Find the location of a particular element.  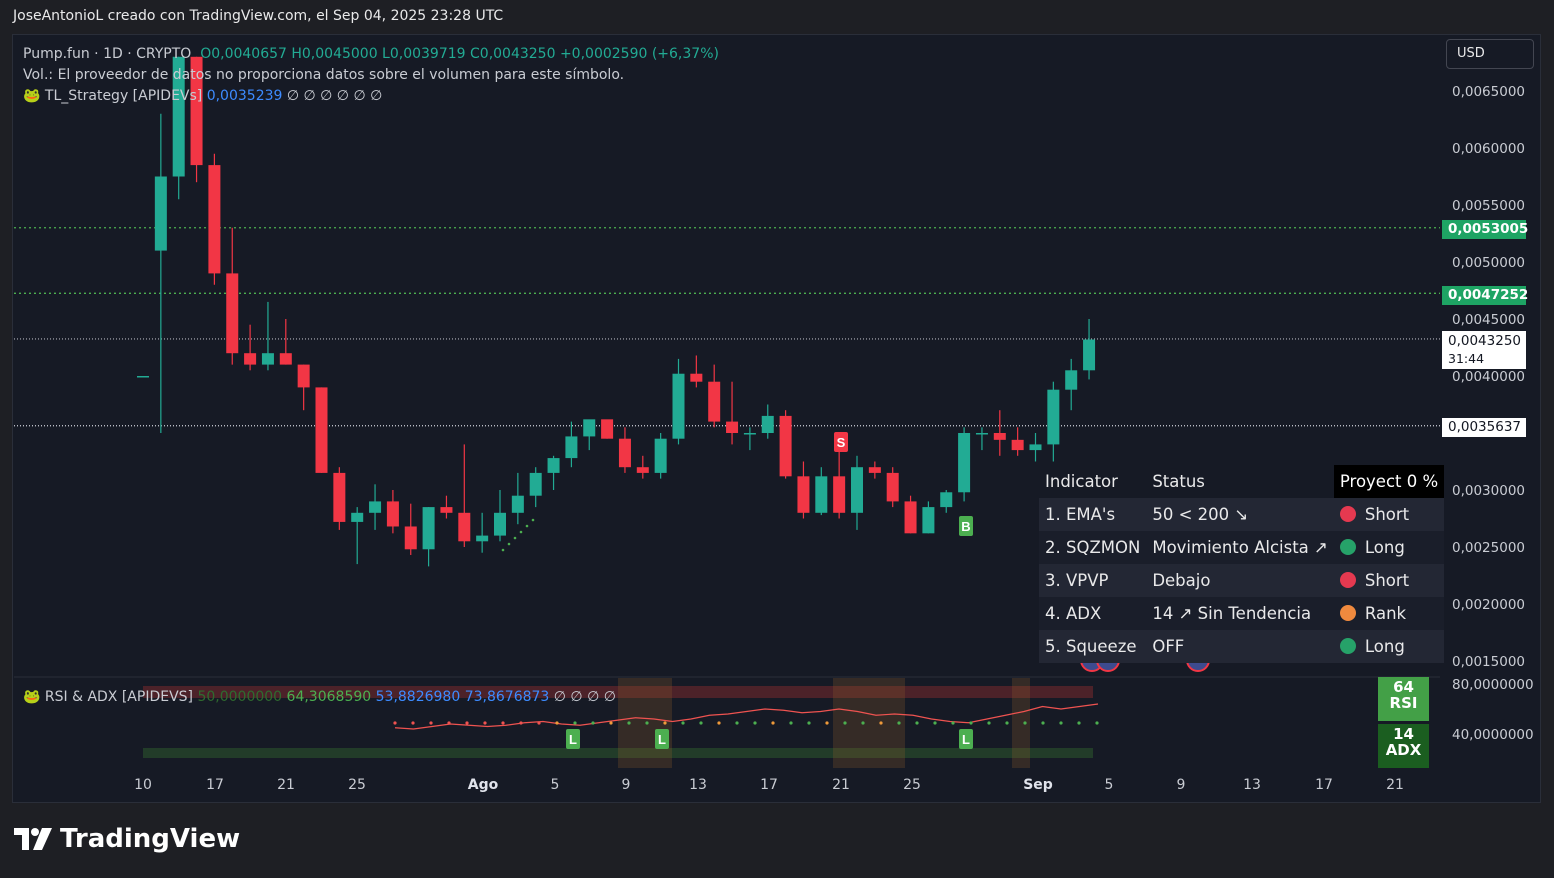

sub-y-tick-40: 40,0000000 is located at coordinates (1493, 735).